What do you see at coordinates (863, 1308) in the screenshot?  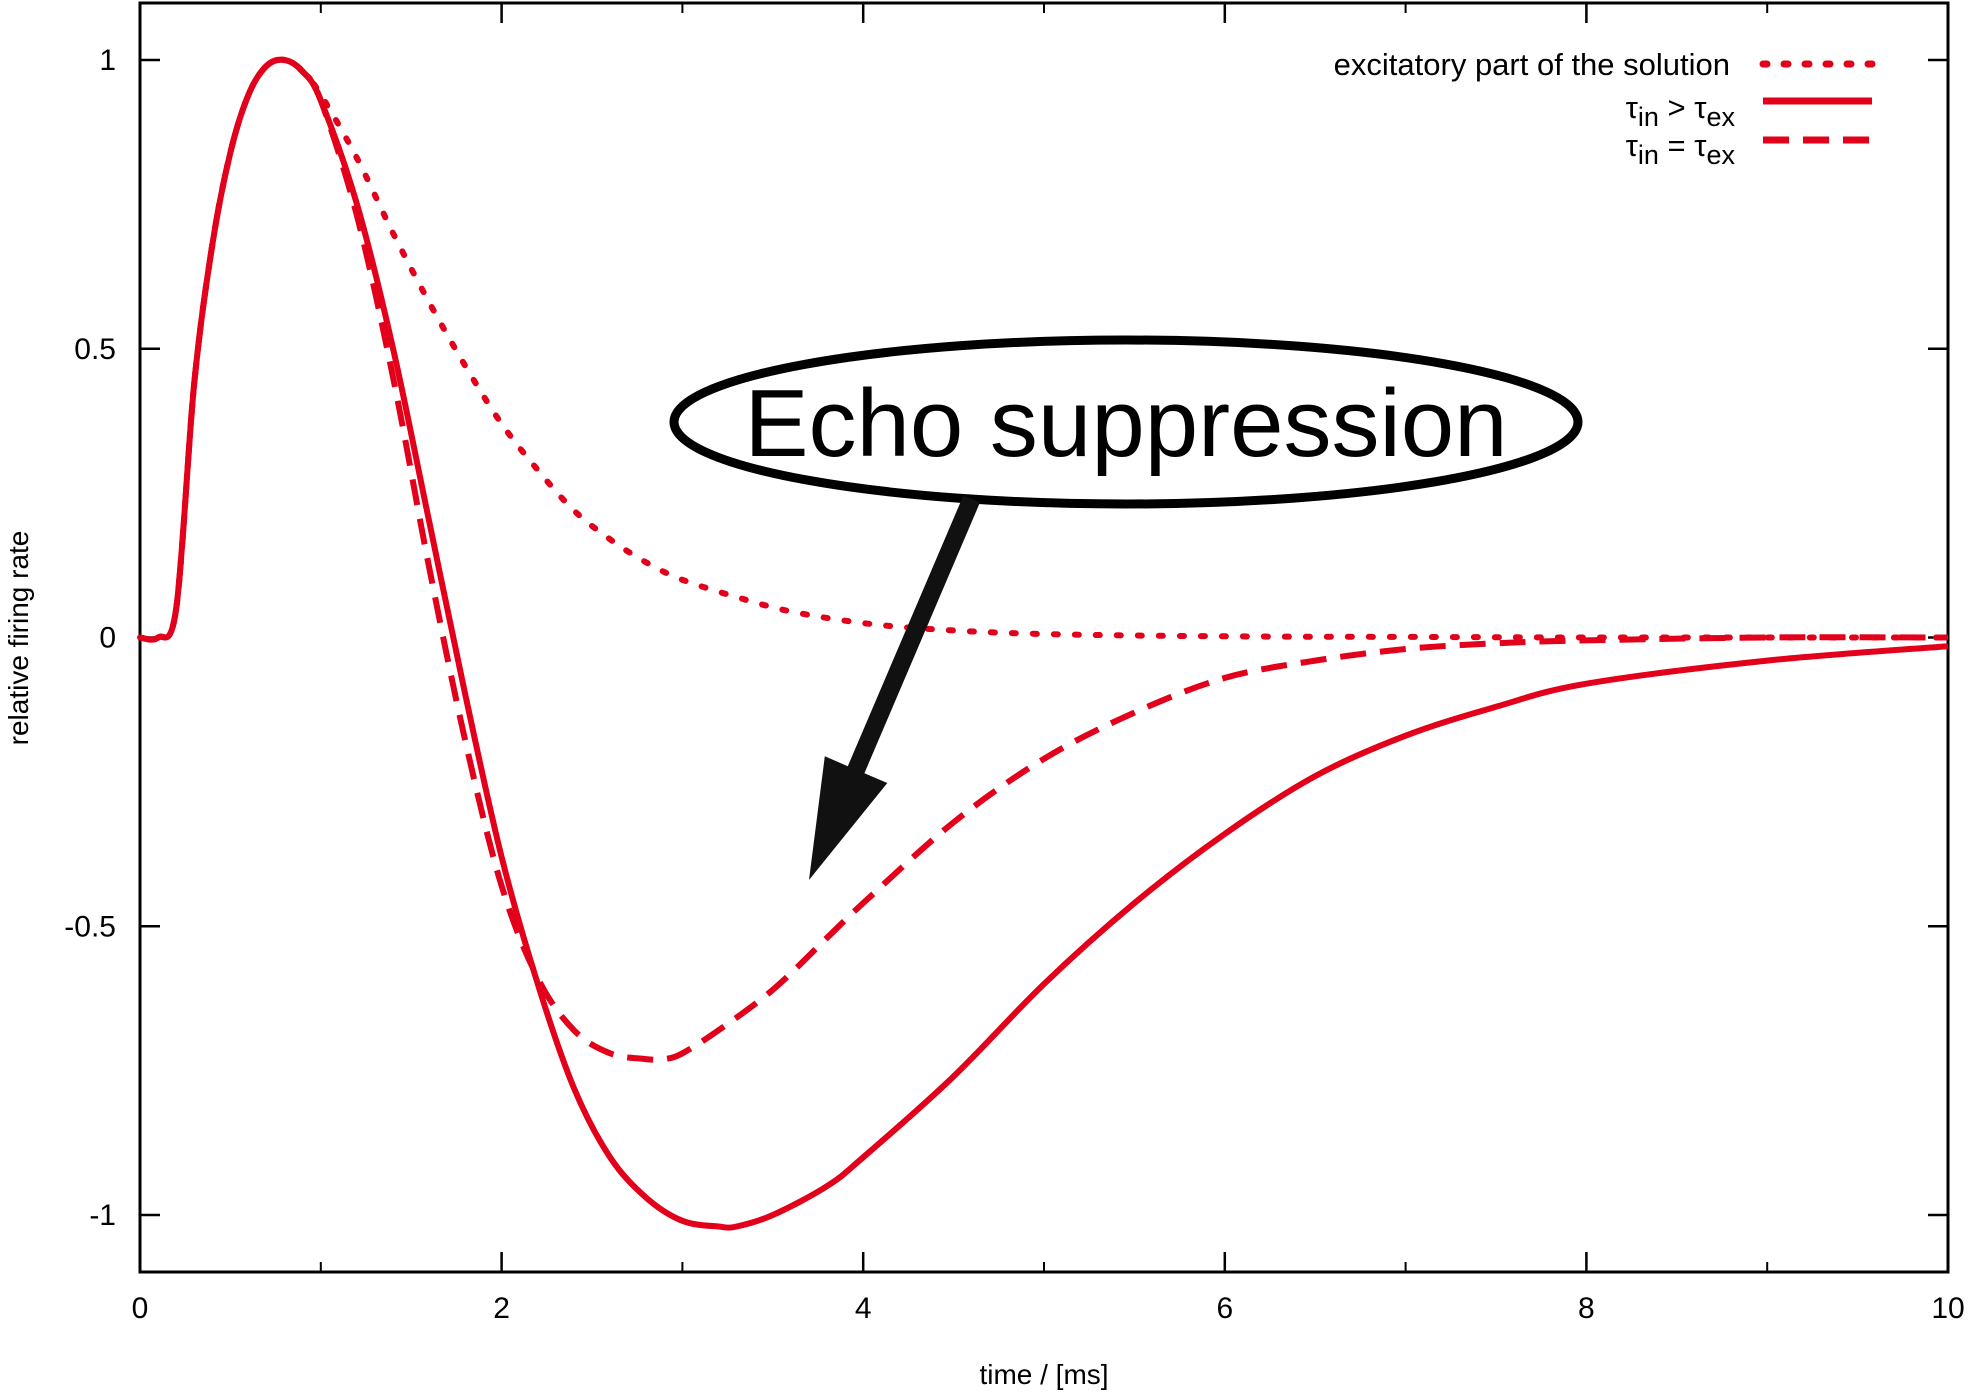 I see `x-tick-label-2: 4` at bounding box center [863, 1308].